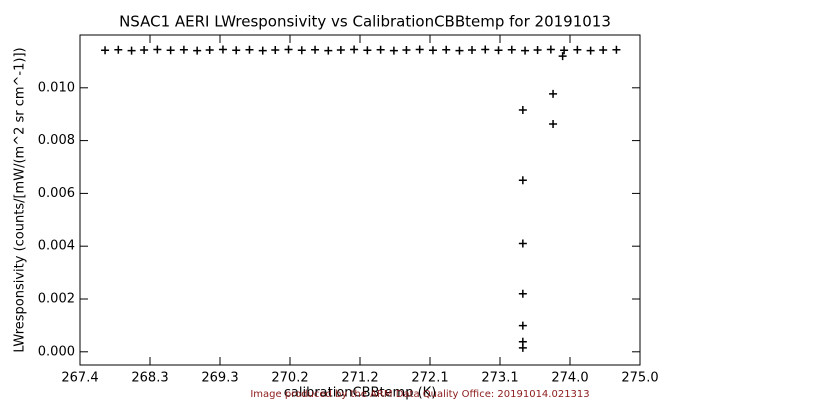 This screenshot has height=400, width=840. I want to click on x-tick-label: 273.1, so click(499, 378).